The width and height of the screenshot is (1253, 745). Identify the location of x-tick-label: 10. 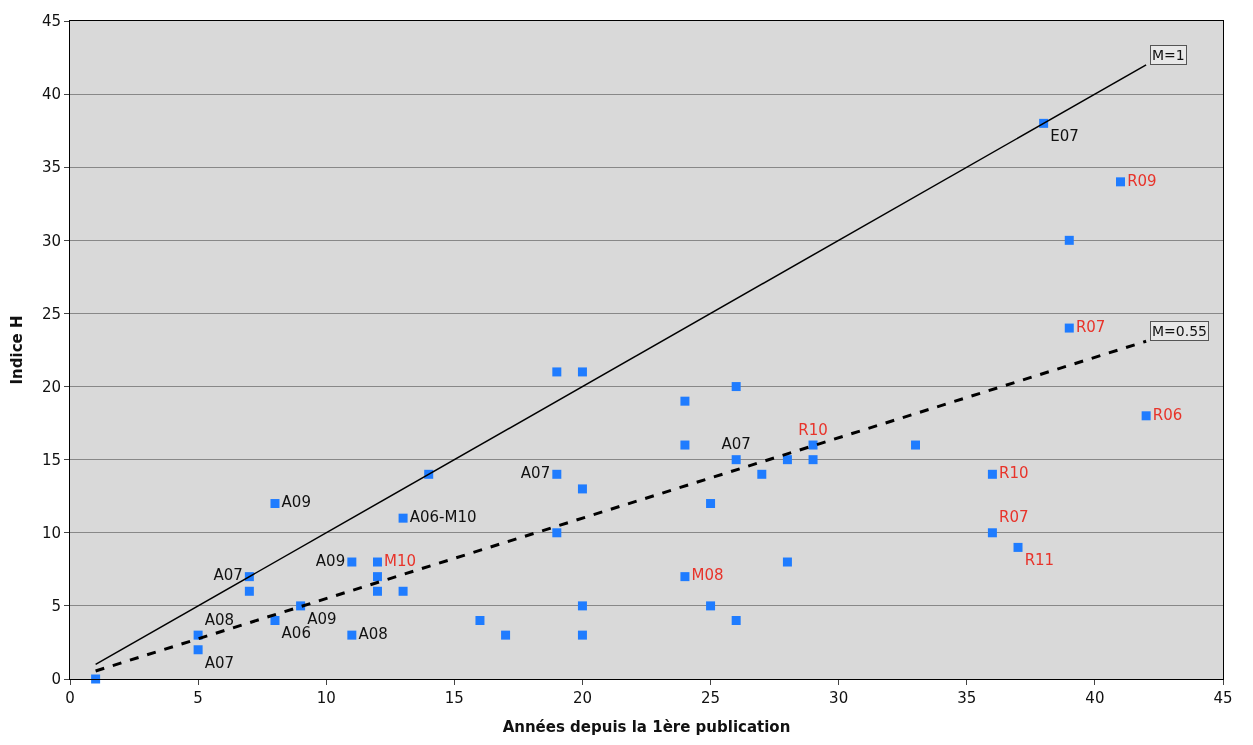
(326, 698).